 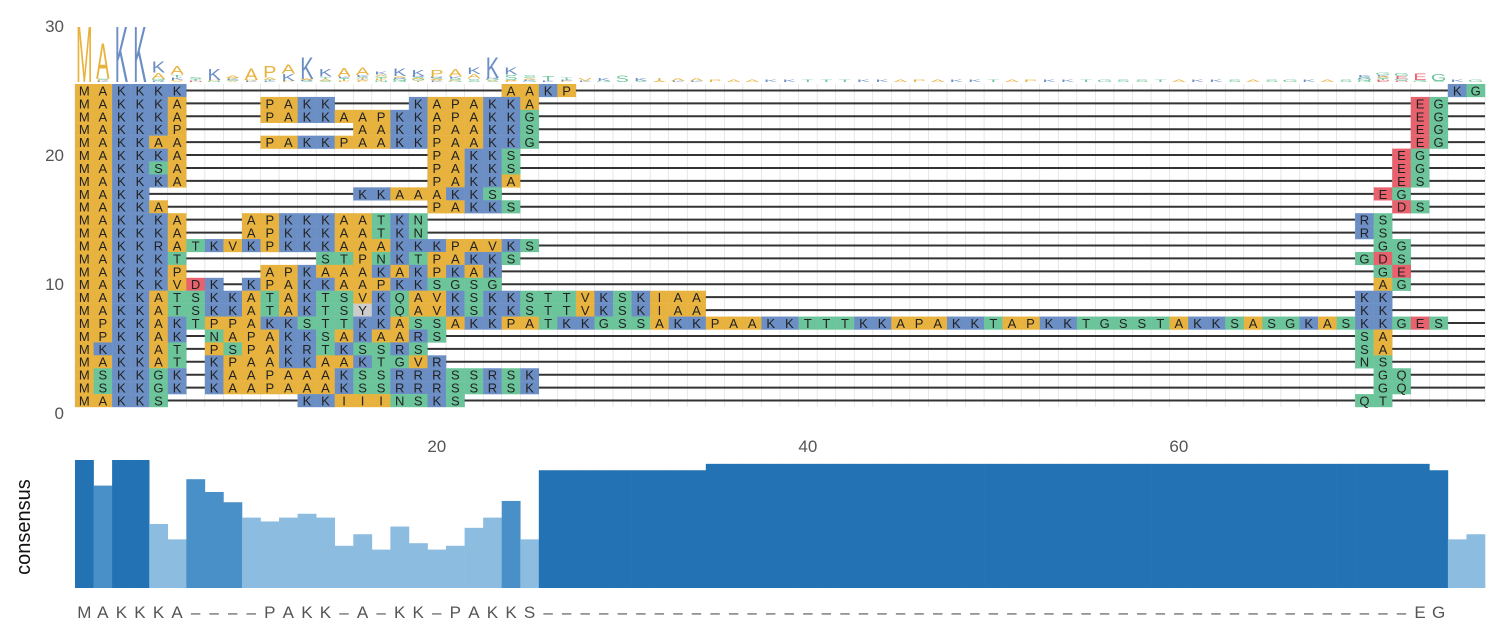 What do you see at coordinates (418, 77) in the screenshot?
I see `logo-letter: R` at bounding box center [418, 77].